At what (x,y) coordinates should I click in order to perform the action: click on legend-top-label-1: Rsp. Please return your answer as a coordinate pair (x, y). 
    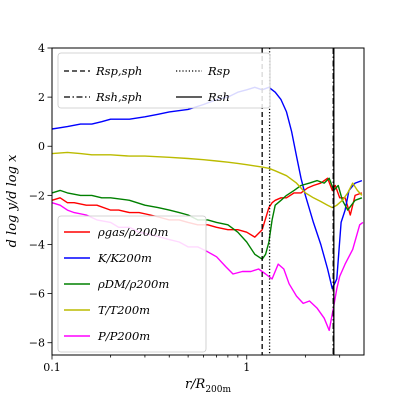
    Looking at the image, I should click on (219, 71).